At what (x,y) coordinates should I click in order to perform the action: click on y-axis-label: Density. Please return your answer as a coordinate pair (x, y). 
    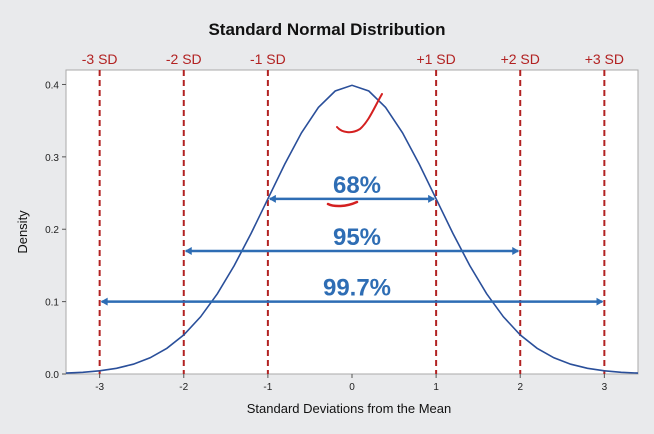
    Looking at the image, I should click on (22, 232).